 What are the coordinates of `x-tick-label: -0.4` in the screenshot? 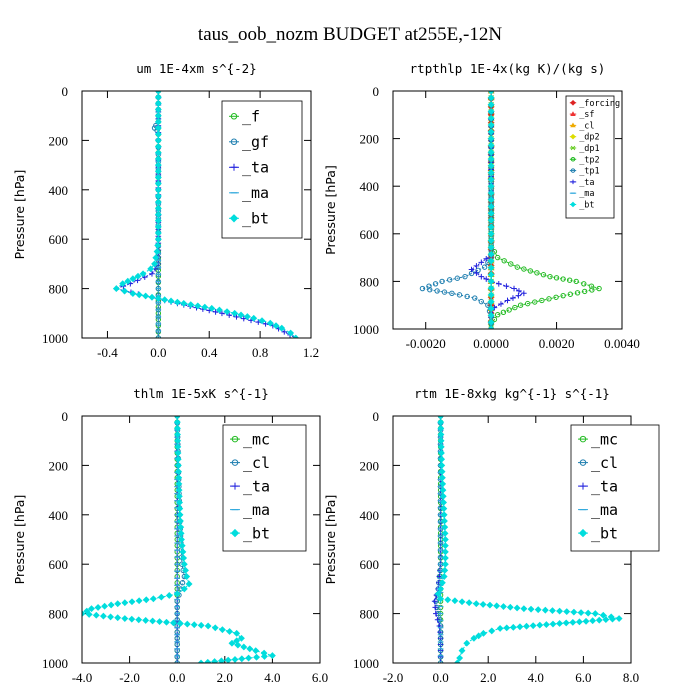 It's located at (107, 352).